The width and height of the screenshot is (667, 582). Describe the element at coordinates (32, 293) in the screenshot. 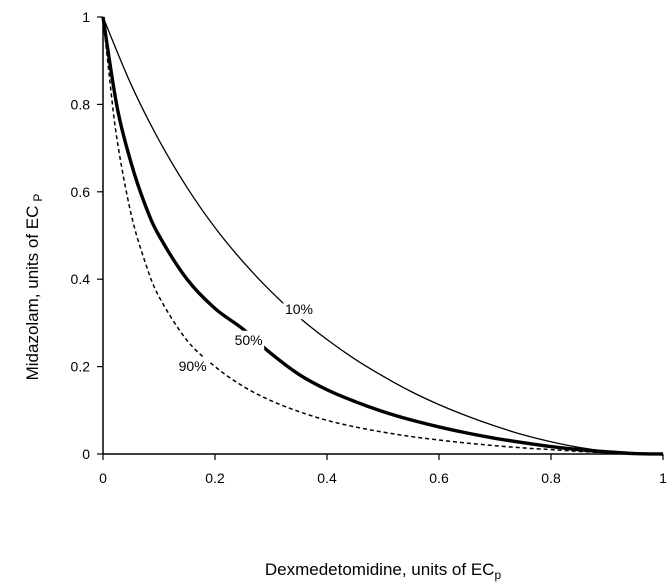

I see `y-axis-title-text: Midazolam, units of EC` at that location.